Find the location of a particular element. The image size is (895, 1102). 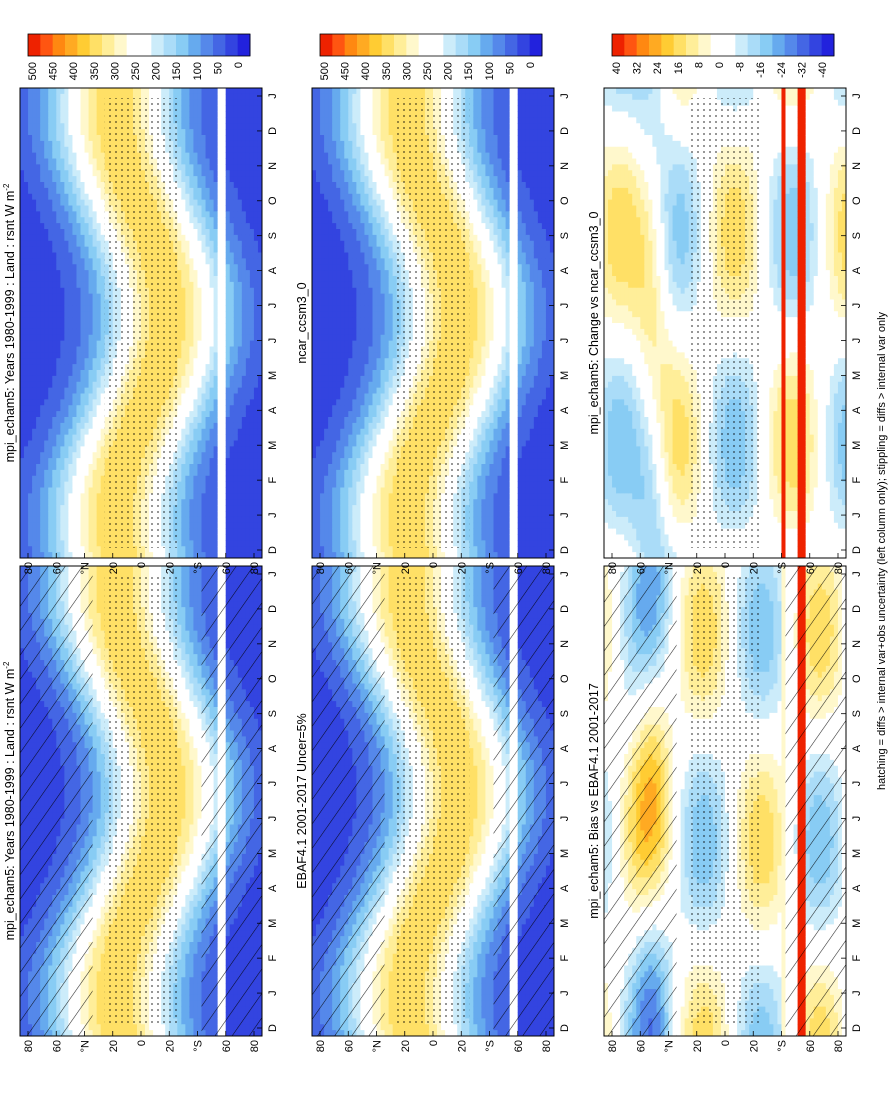

month-tick-label: J is located at coordinates (273, 574).